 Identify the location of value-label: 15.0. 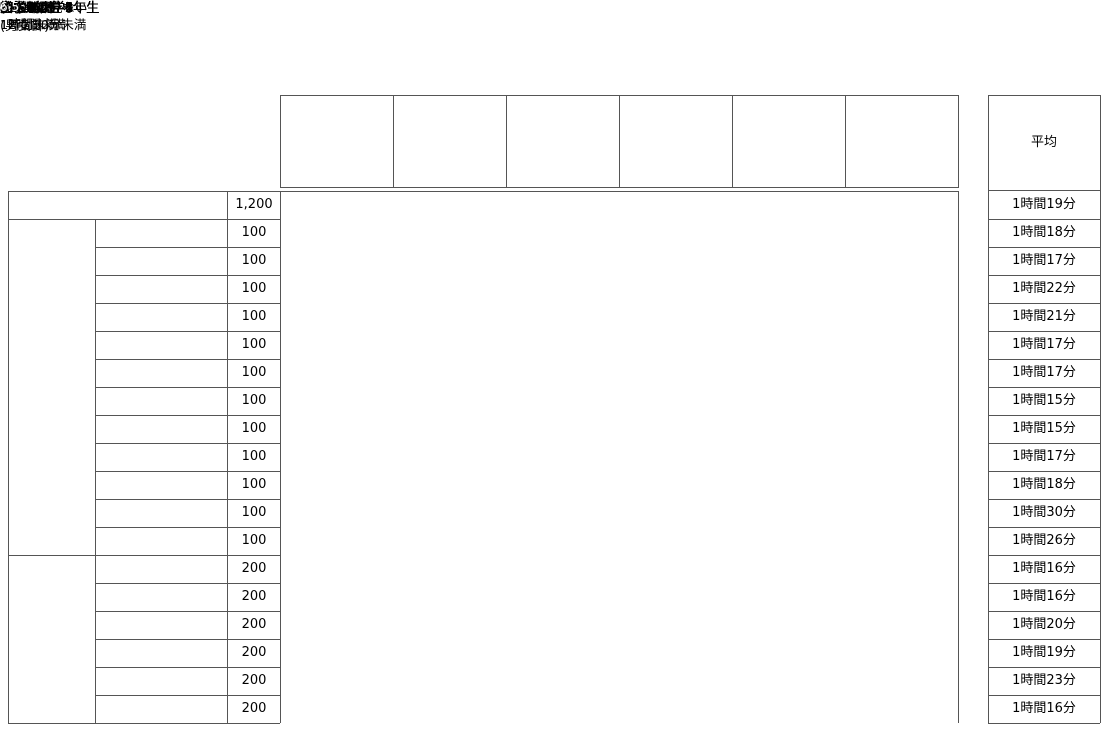
(13, 7).